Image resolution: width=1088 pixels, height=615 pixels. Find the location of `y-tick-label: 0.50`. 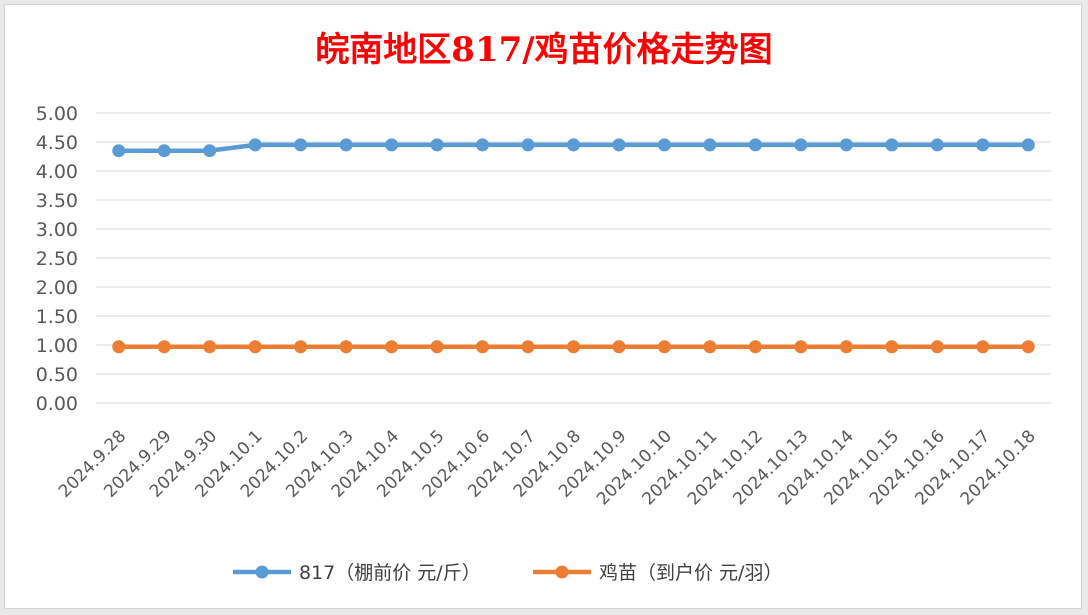

y-tick-label: 0.50 is located at coordinates (57, 375).